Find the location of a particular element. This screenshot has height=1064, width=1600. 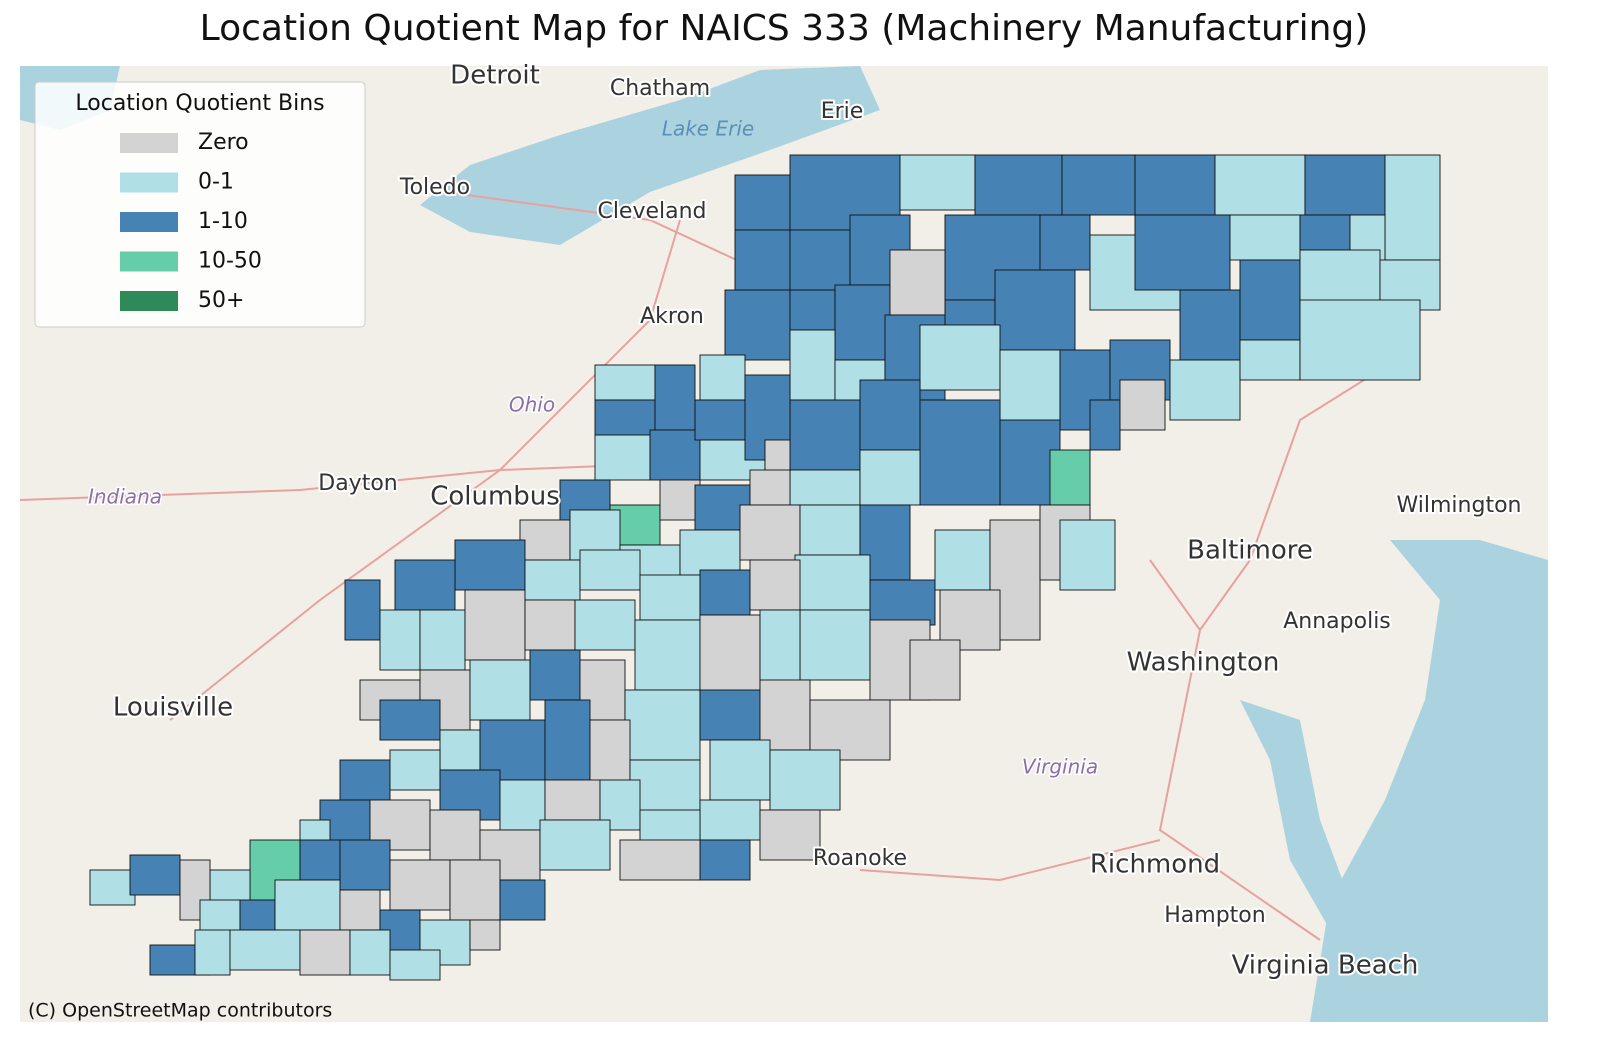

ocean is located at coordinates (1394, 781).